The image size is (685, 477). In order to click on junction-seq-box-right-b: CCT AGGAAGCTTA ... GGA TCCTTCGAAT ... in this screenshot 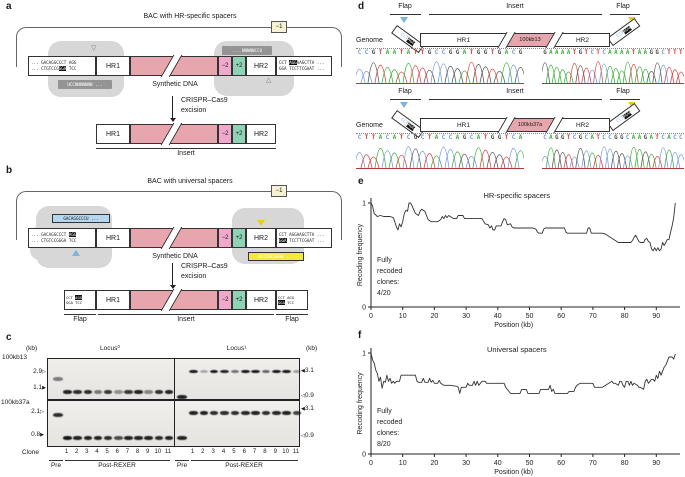, I will do `click(304, 238)`.